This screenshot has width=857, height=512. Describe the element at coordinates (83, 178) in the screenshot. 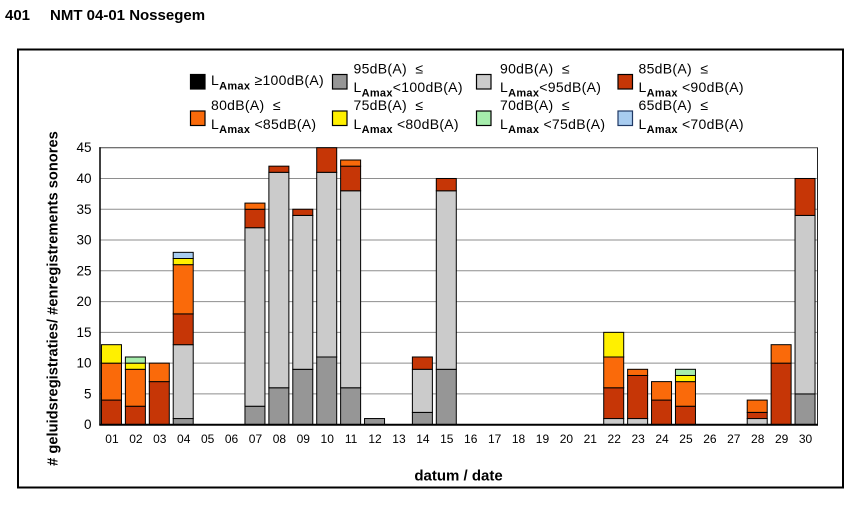

I see `svg-text: 40` at that location.